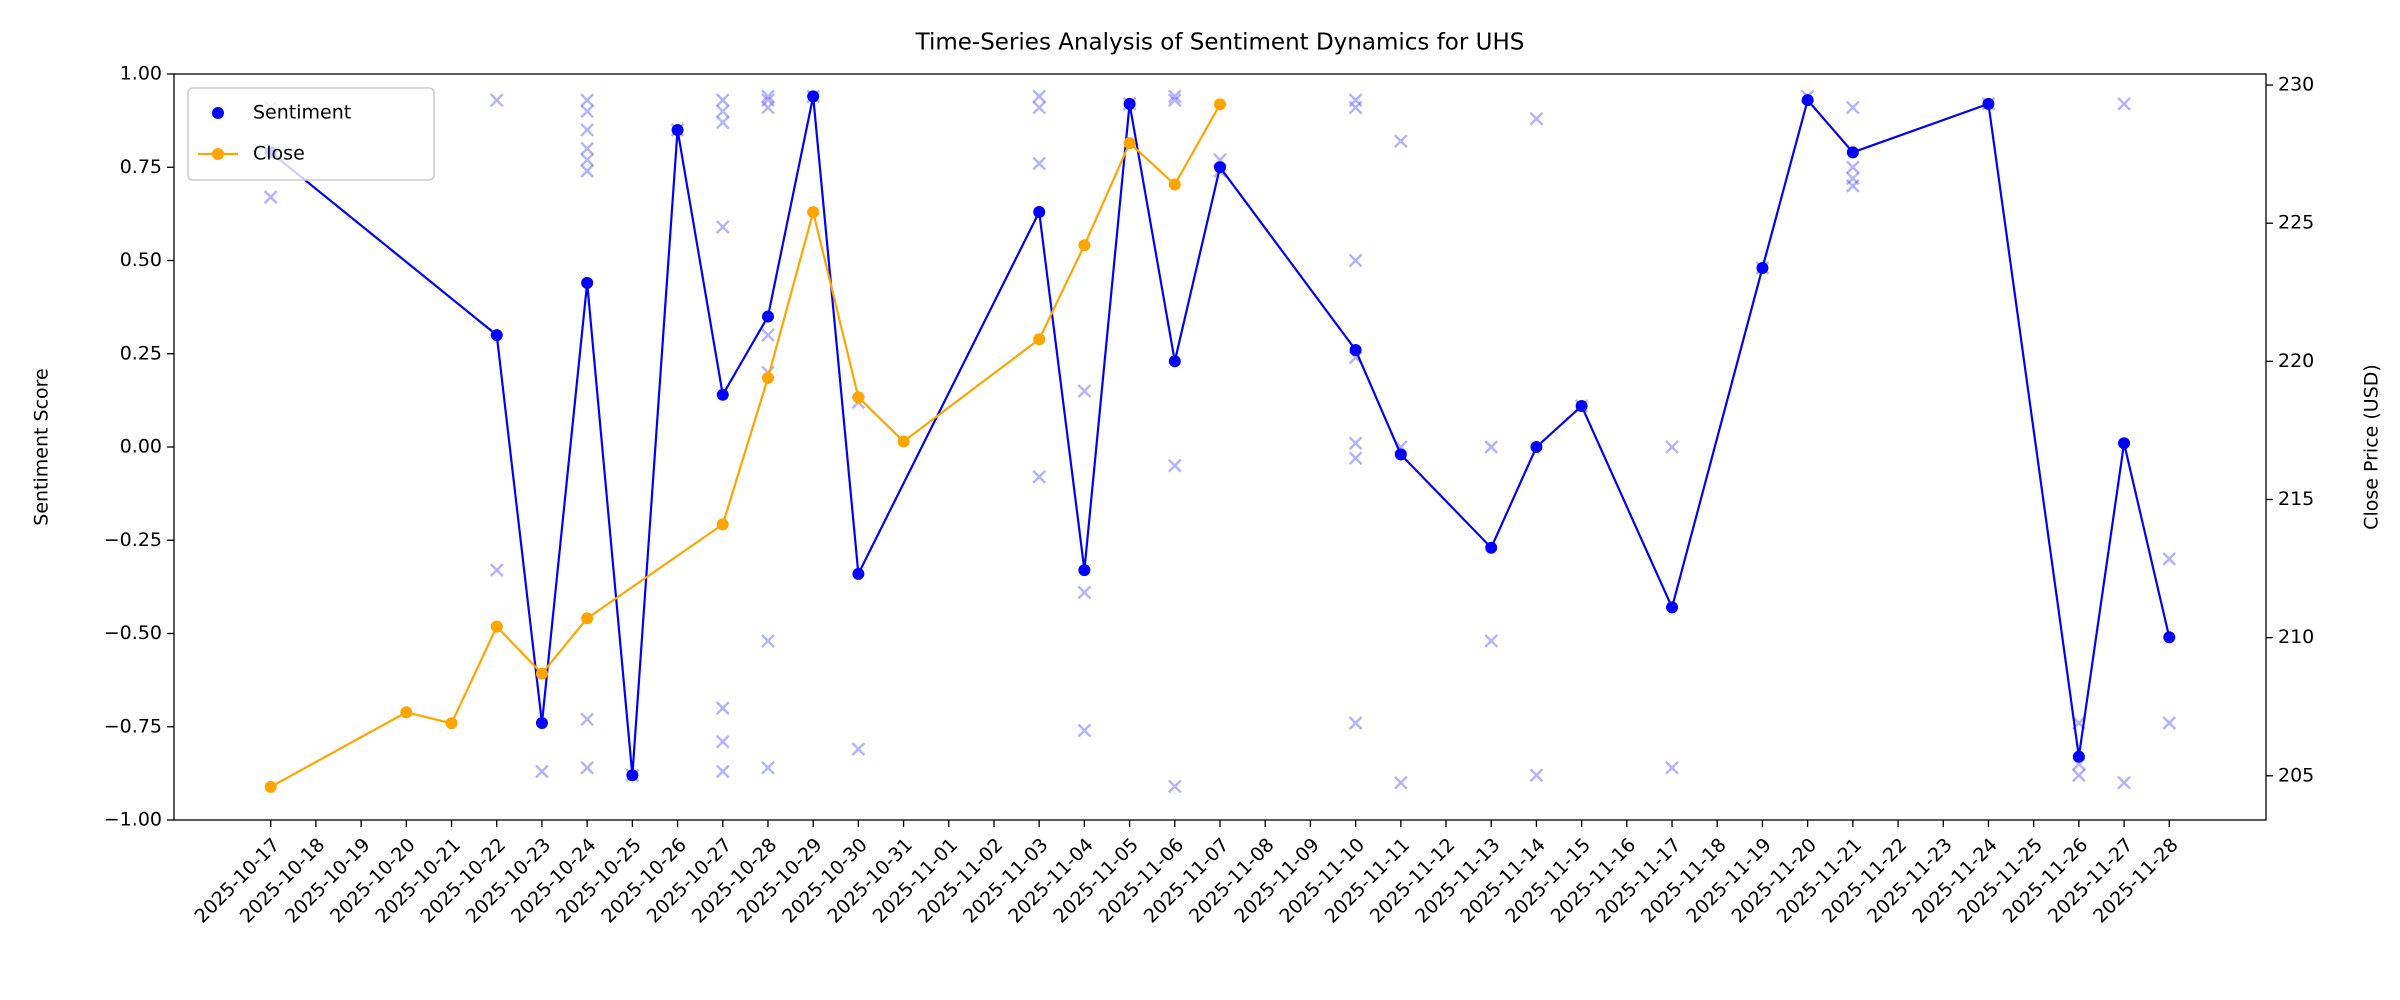 This screenshot has width=2400, height=1000. Describe the element at coordinates (218, 154) in the screenshot. I see `legend-marker` at that location.